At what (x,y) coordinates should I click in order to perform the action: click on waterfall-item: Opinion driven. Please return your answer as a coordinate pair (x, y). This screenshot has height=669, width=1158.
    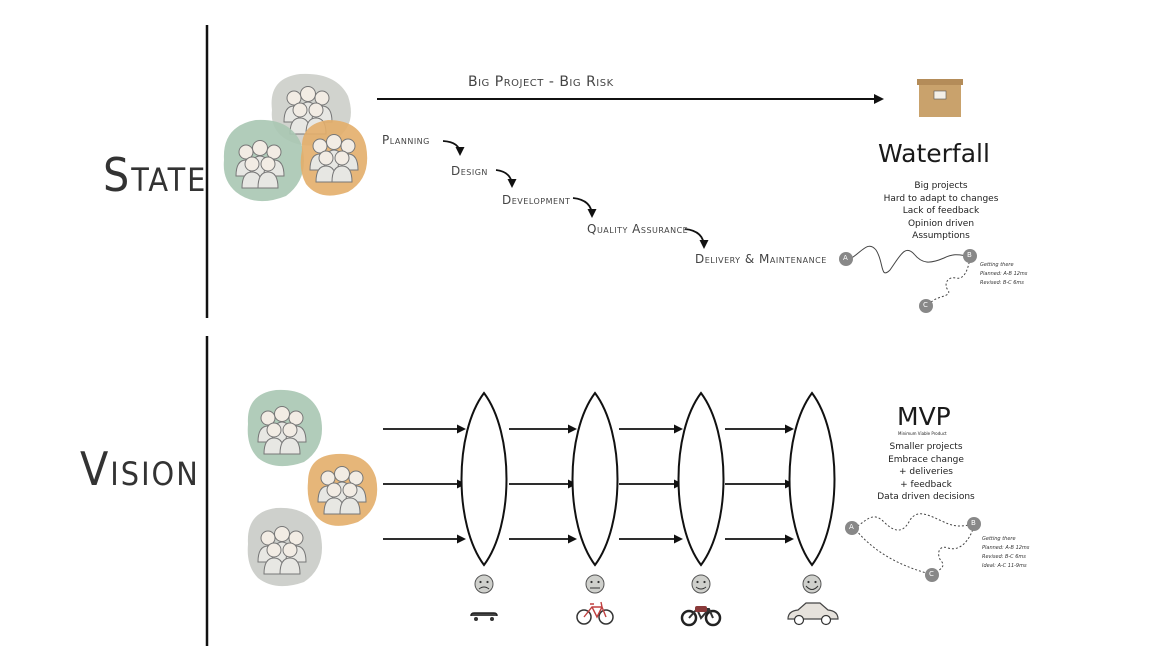
    Looking at the image, I should click on (941, 223).